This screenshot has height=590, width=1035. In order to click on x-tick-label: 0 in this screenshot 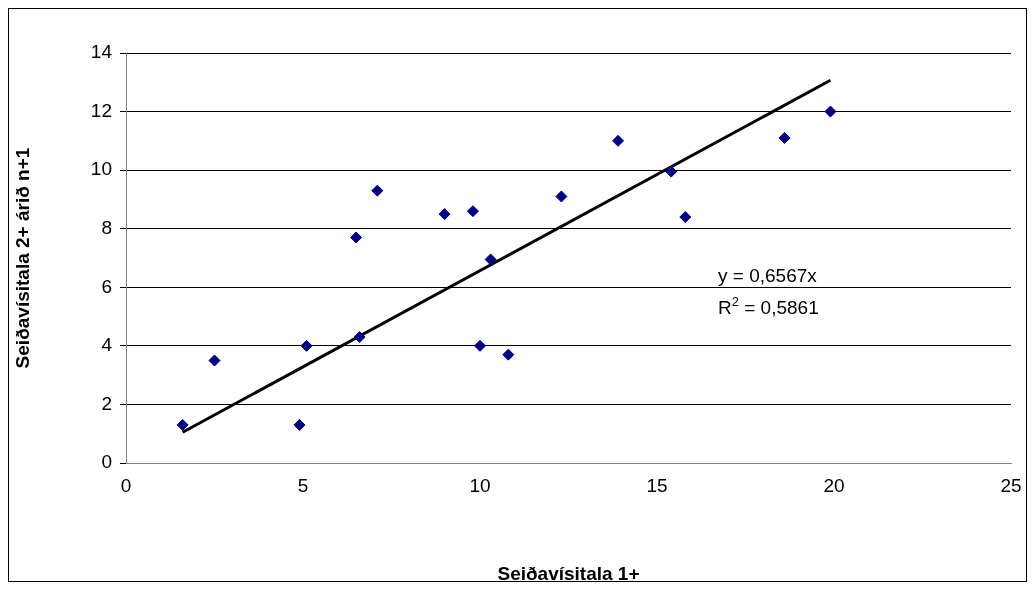, I will do `click(126, 485)`.